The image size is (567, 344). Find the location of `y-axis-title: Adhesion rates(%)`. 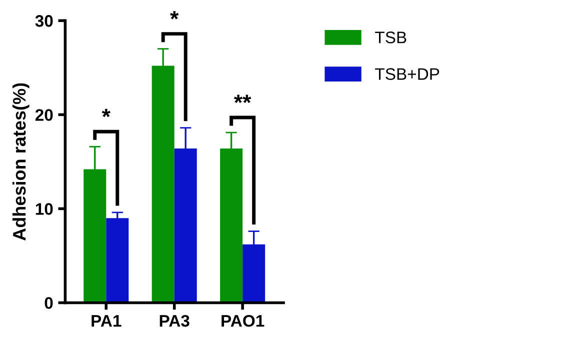

y-axis-title: Adhesion rates(%) is located at coordinates (21, 161).